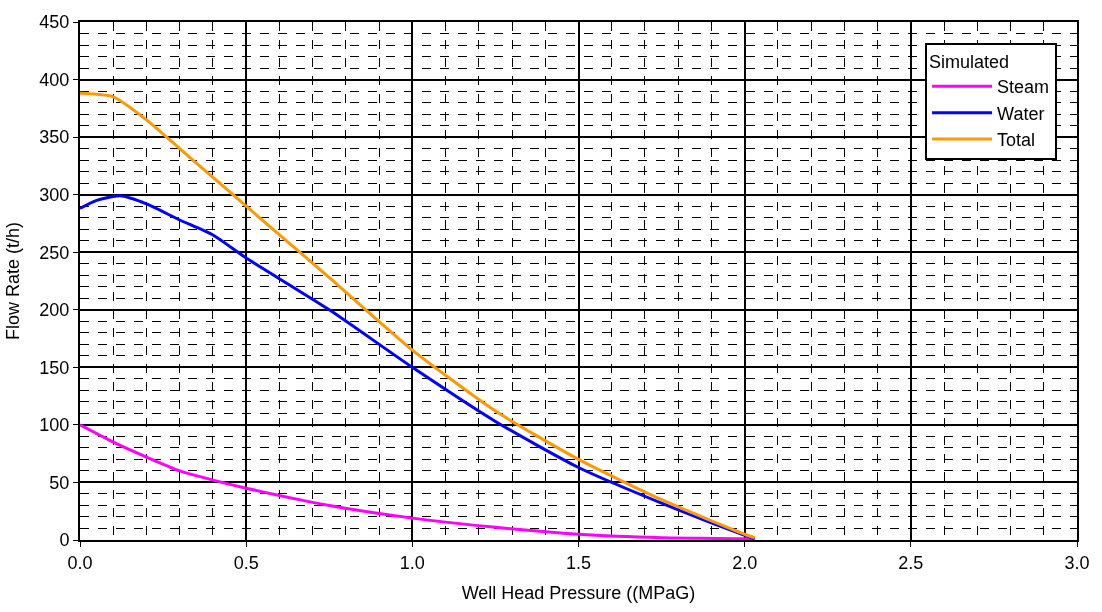 The image size is (1102, 612). What do you see at coordinates (54, 252) in the screenshot?
I see `y-tick-label: 250` at bounding box center [54, 252].